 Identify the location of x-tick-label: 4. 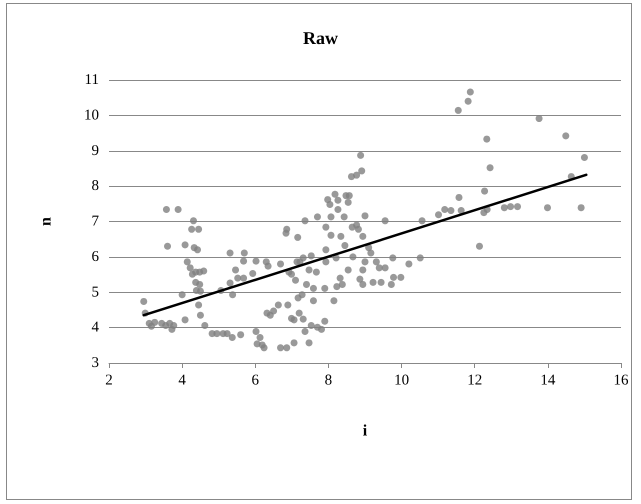
(182, 380).